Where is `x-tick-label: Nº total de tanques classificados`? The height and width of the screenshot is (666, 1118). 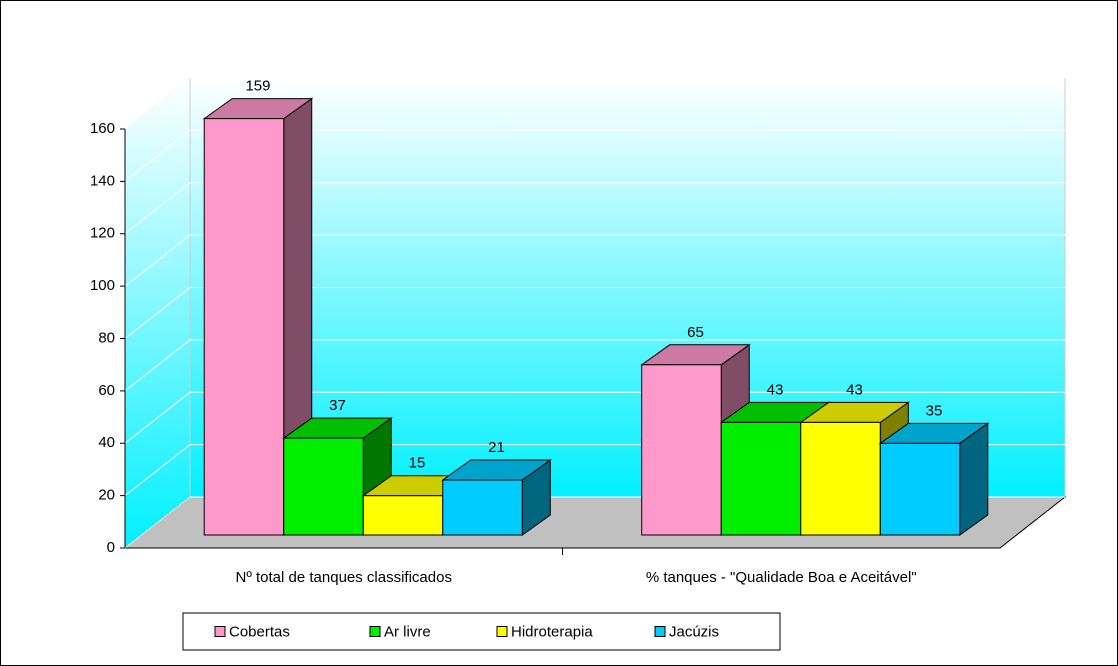
x-tick-label: Nº total de tanques classificados is located at coordinates (344, 577).